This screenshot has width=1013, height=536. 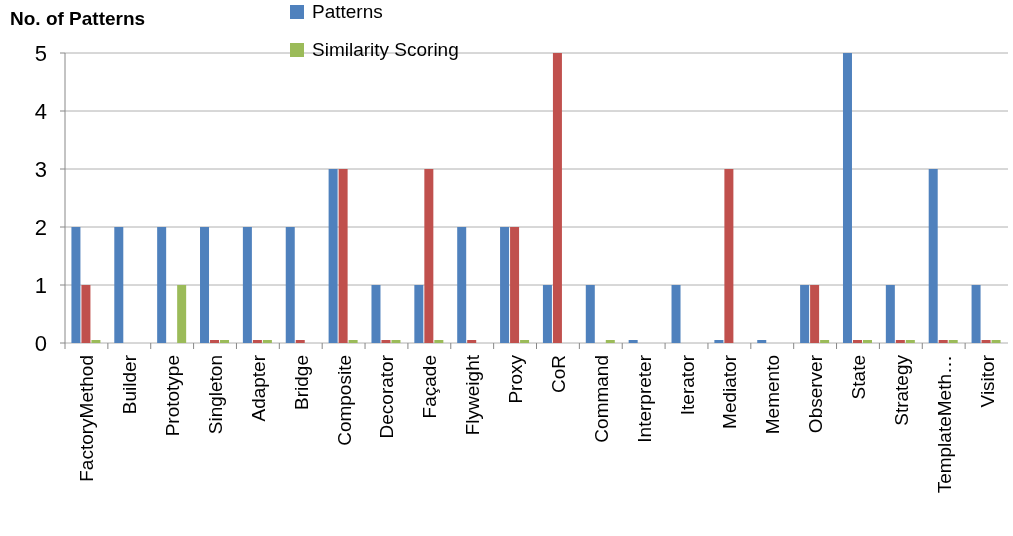 What do you see at coordinates (40, 343) in the screenshot?
I see `y-tick-label: 0` at bounding box center [40, 343].